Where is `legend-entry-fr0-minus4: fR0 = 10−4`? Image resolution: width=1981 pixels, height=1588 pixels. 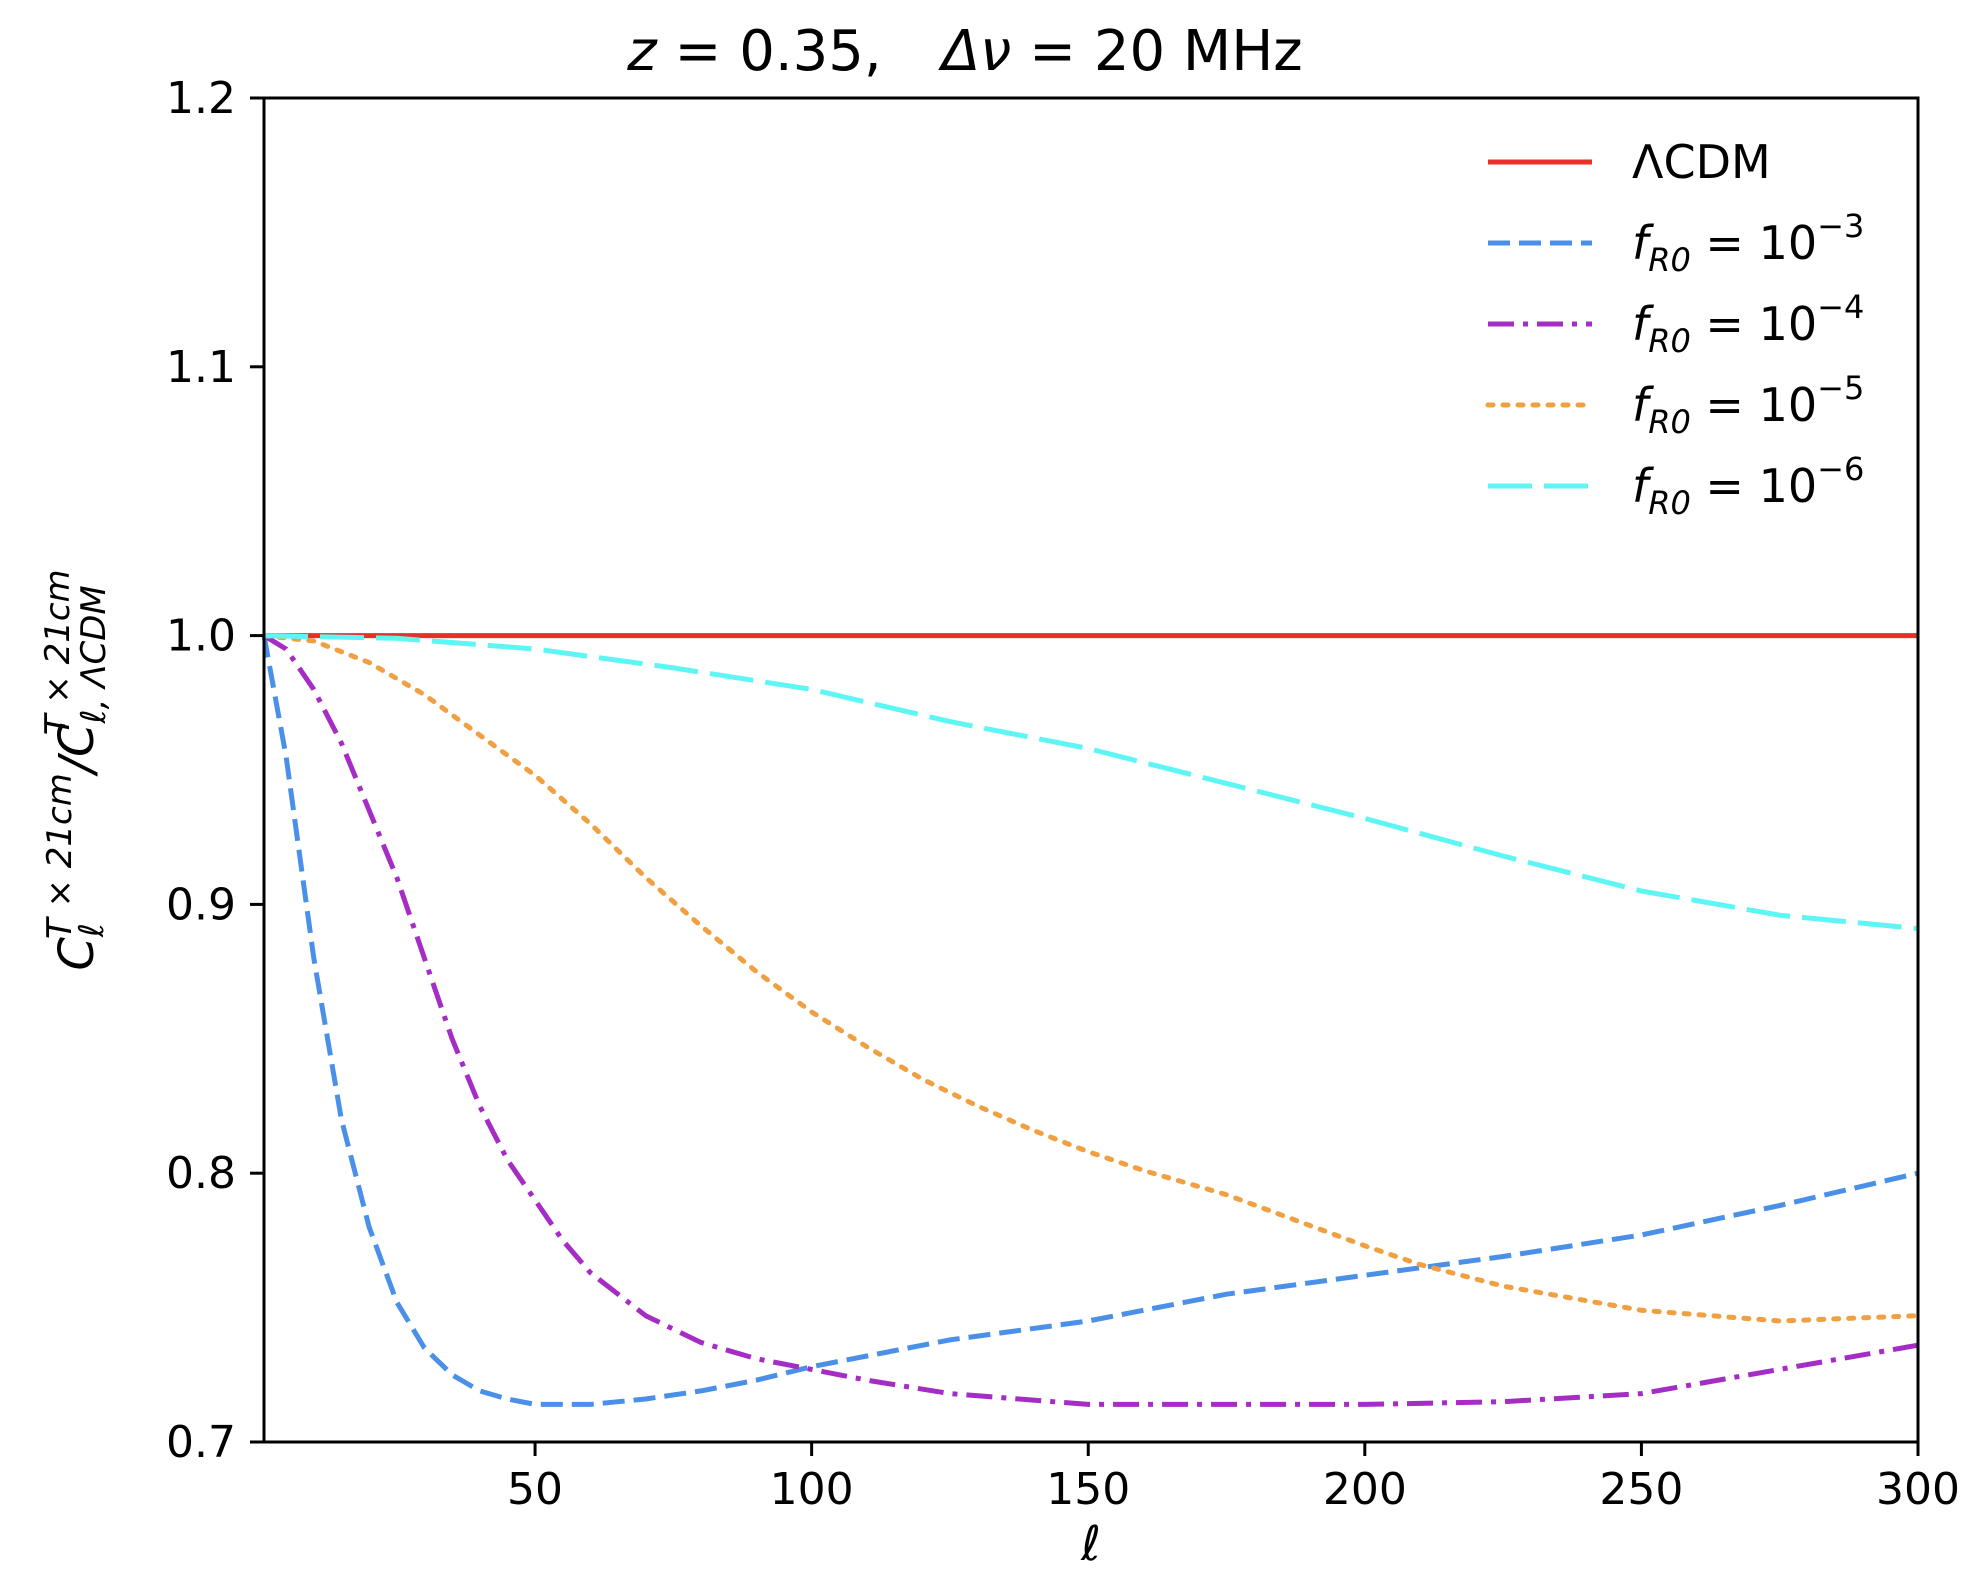 legend-entry-fr0-minus4: fR0 = 10−4 is located at coordinates (1676, 324).